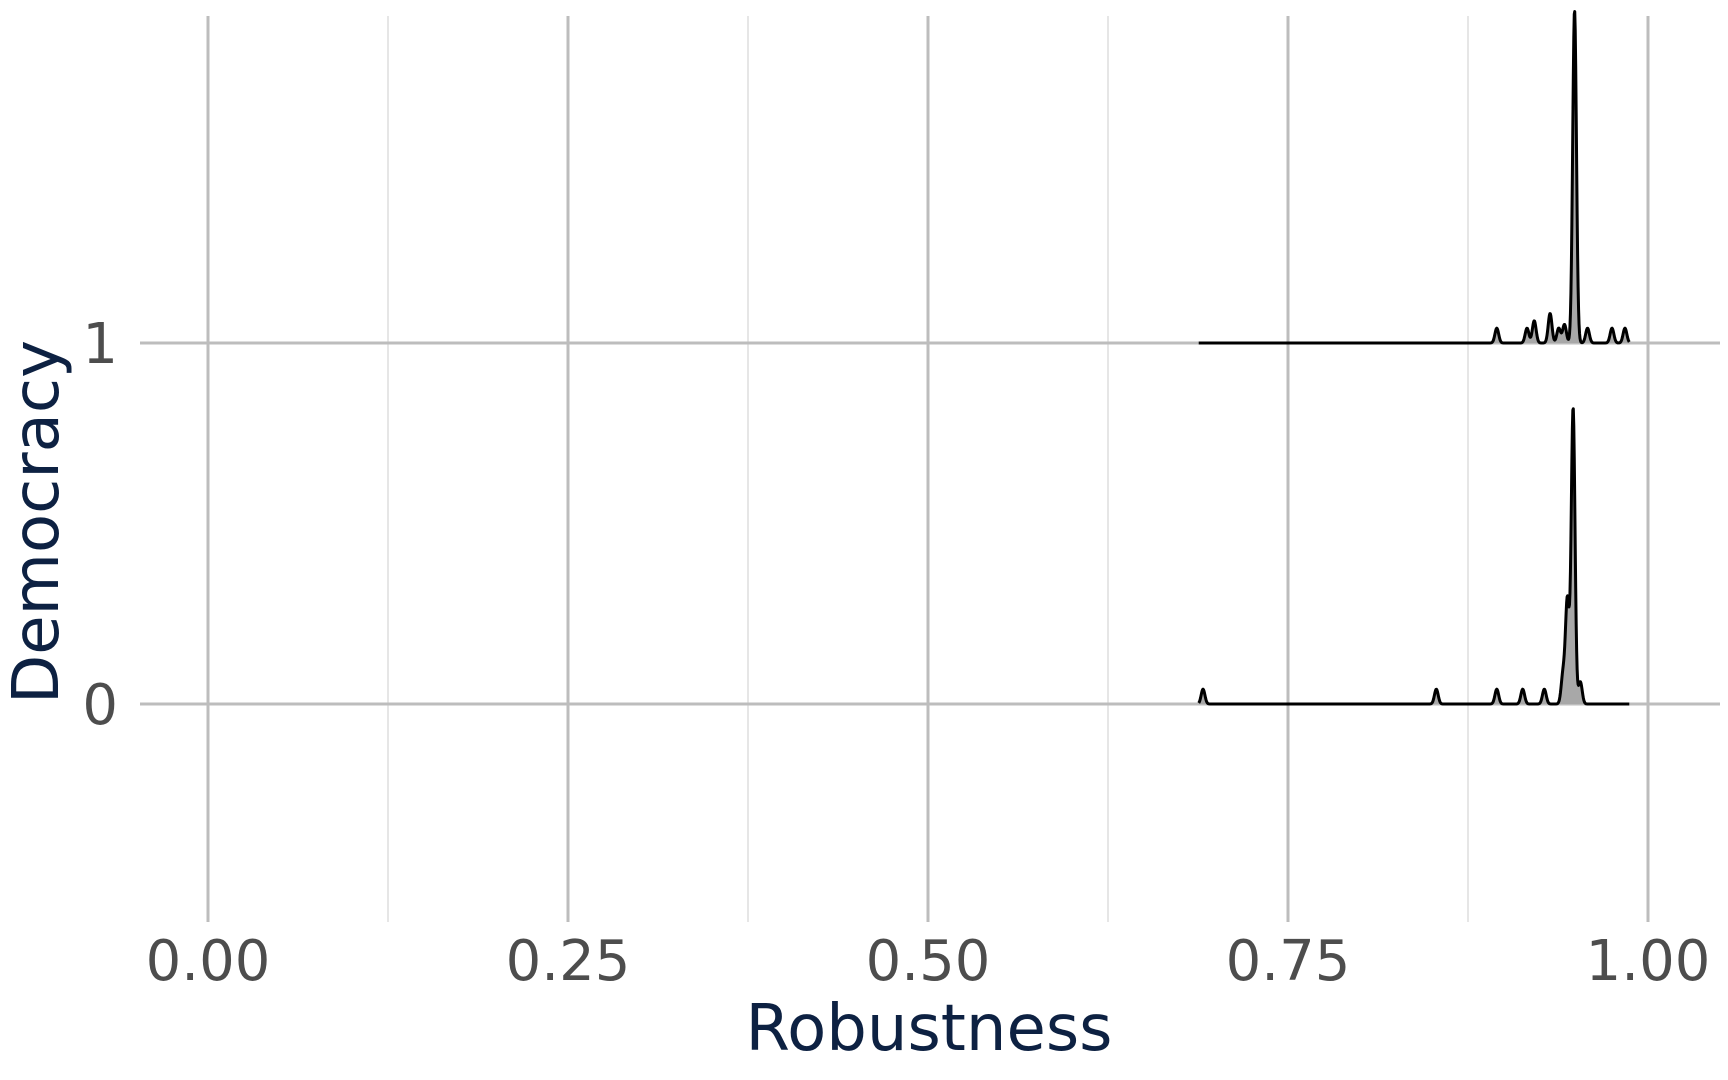 This screenshot has width=1728, height=1080. I want to click on x-tick-label: 0.50, so click(928, 961).